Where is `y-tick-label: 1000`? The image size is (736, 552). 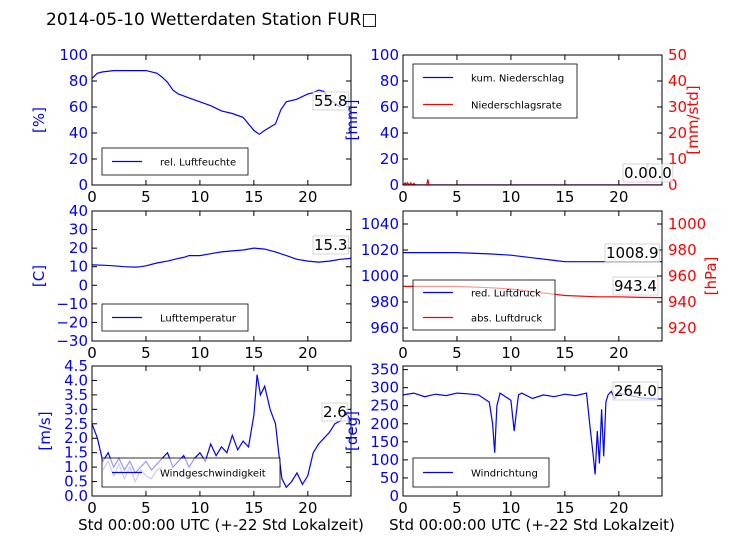 y-tick-label: 1000 is located at coordinates (380, 276).